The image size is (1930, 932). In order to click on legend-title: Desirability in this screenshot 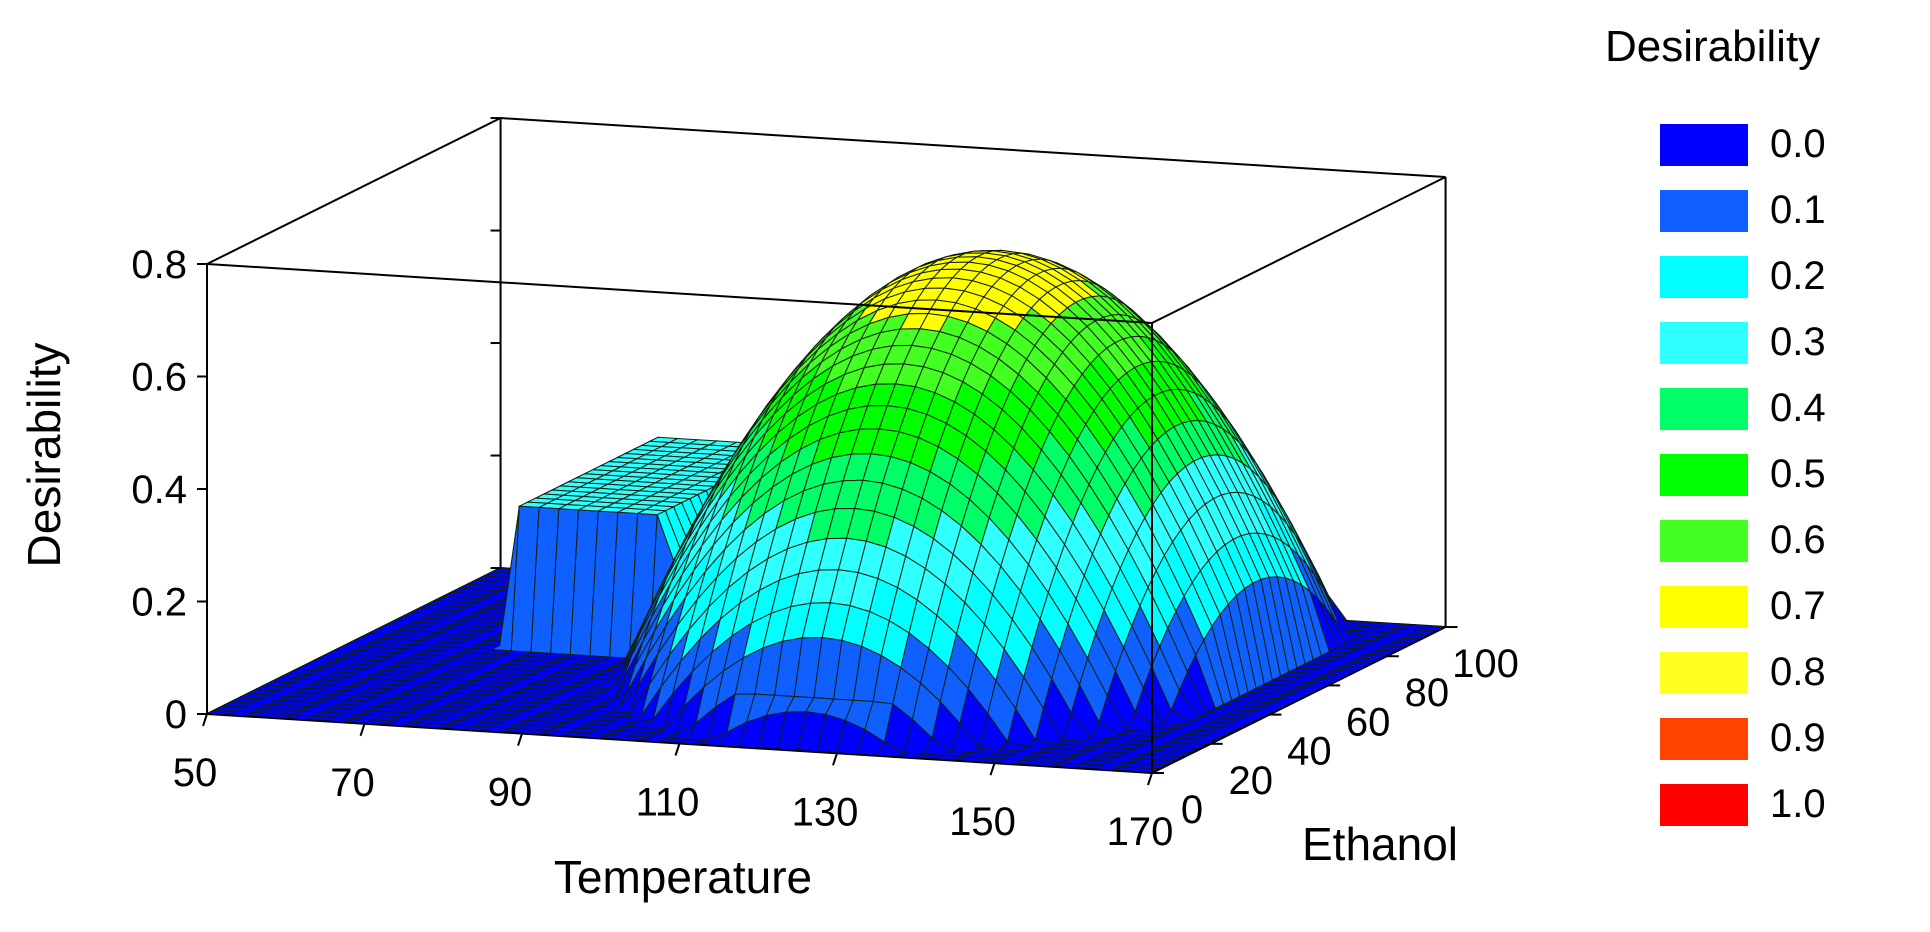, I will do `click(1713, 46)`.